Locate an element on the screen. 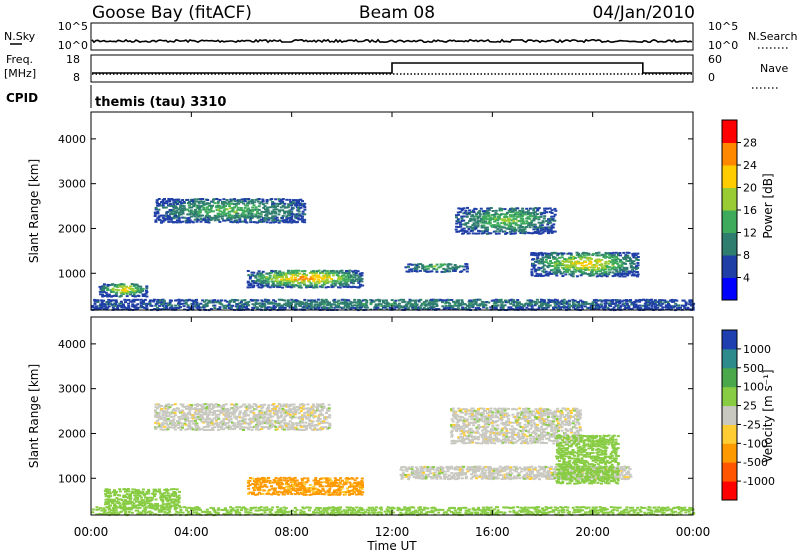 The width and height of the screenshot is (800, 558). nave-tick-bottom: 0 is located at coordinates (711, 77).